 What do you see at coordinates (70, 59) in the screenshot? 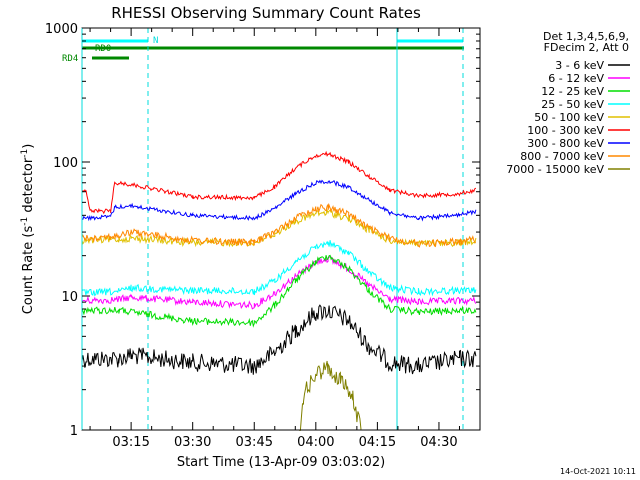
I see `flag-rd4-label: RD4` at bounding box center [70, 59].